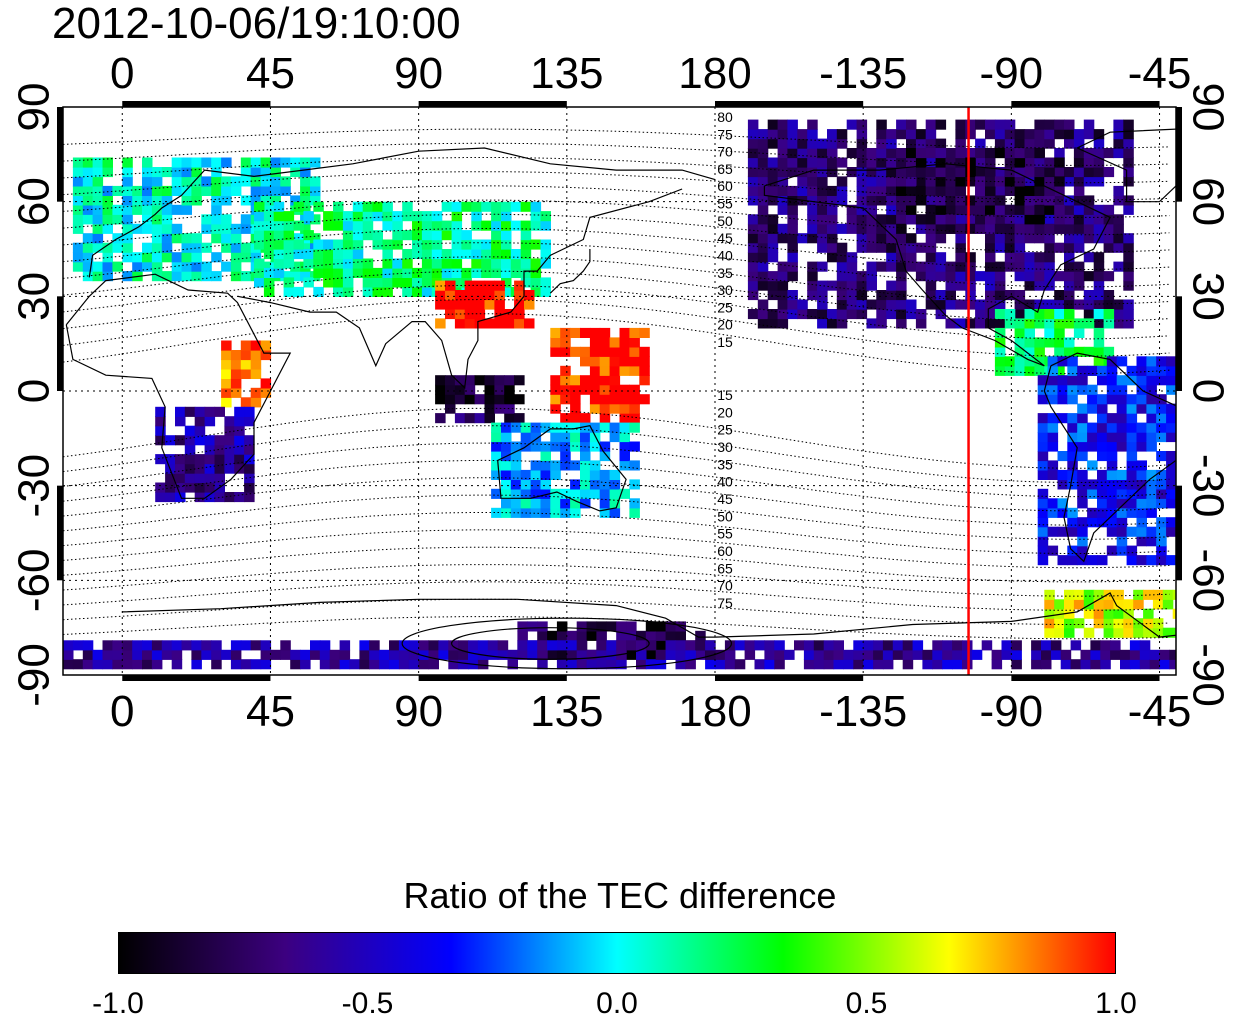 This screenshot has width=1240, height=1024. What do you see at coordinates (550, 643) in the screenshot?
I see `contour-pole-loop` at bounding box center [550, 643].